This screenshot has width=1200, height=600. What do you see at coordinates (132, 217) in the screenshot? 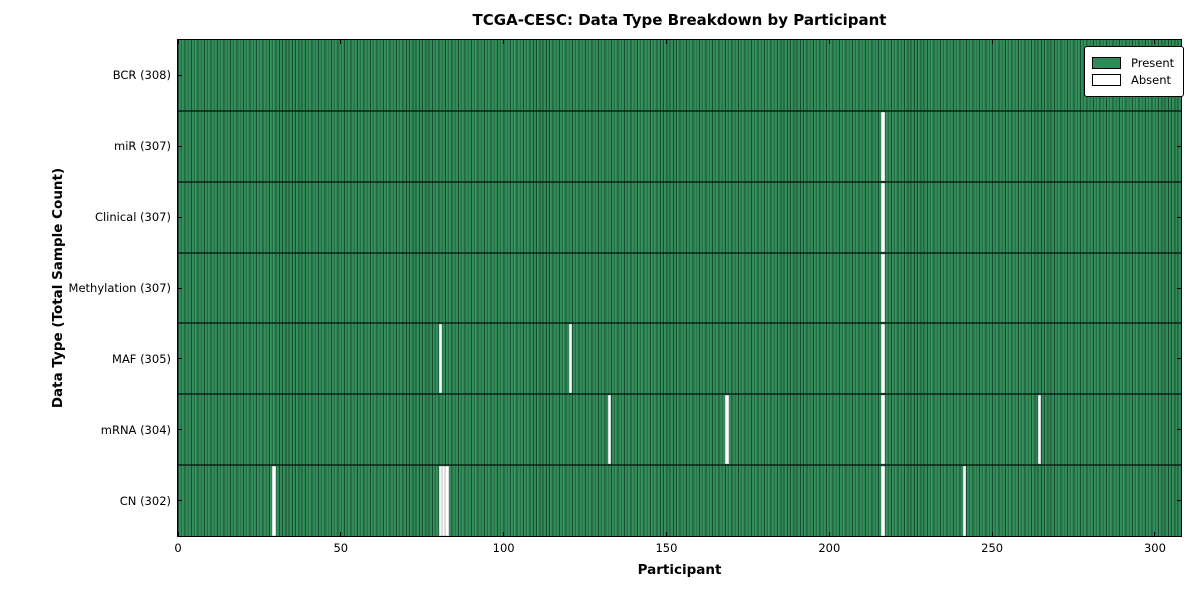
I see `y-tick-label-Clinical: Clinical (307)` at bounding box center [132, 217].